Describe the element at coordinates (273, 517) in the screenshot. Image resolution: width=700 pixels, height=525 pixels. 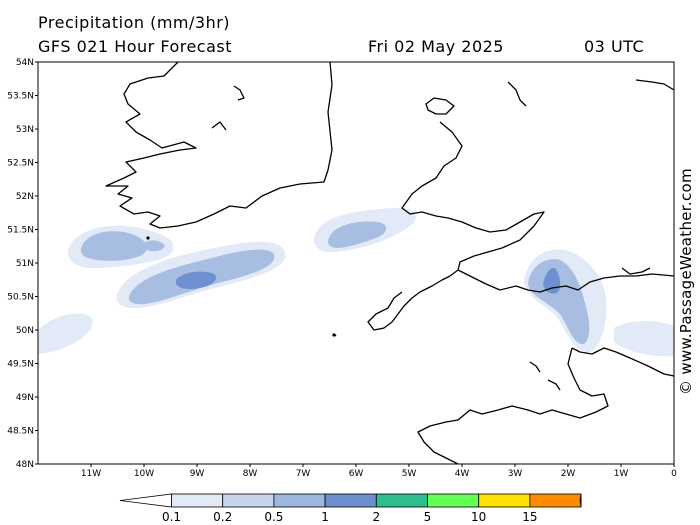
I see `colorbar-label: 0.5` at that location.